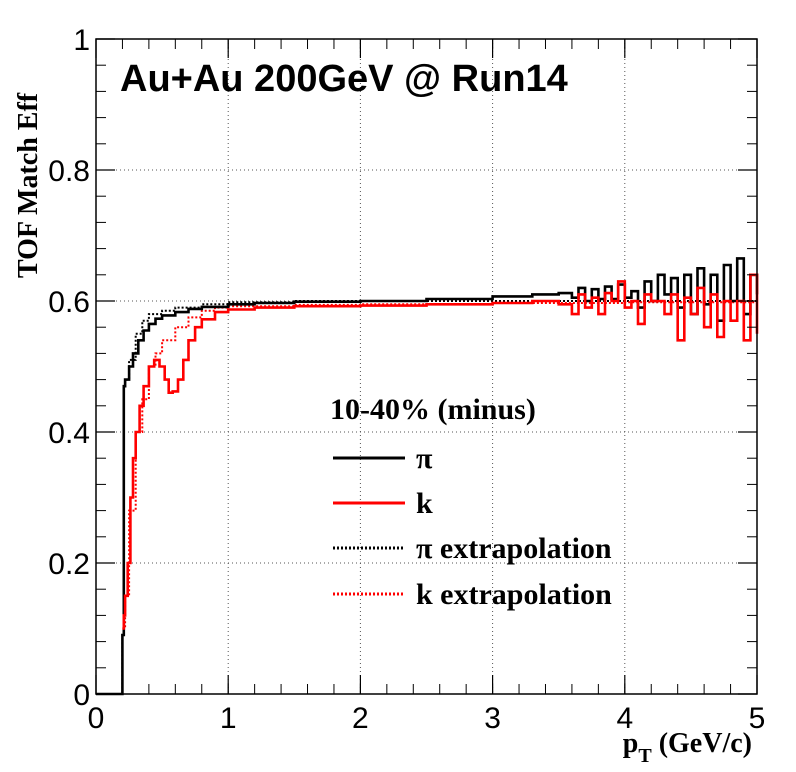 This screenshot has height=772, width=796. What do you see at coordinates (228, 718) in the screenshot?
I see `x-tick-label: 1` at bounding box center [228, 718].